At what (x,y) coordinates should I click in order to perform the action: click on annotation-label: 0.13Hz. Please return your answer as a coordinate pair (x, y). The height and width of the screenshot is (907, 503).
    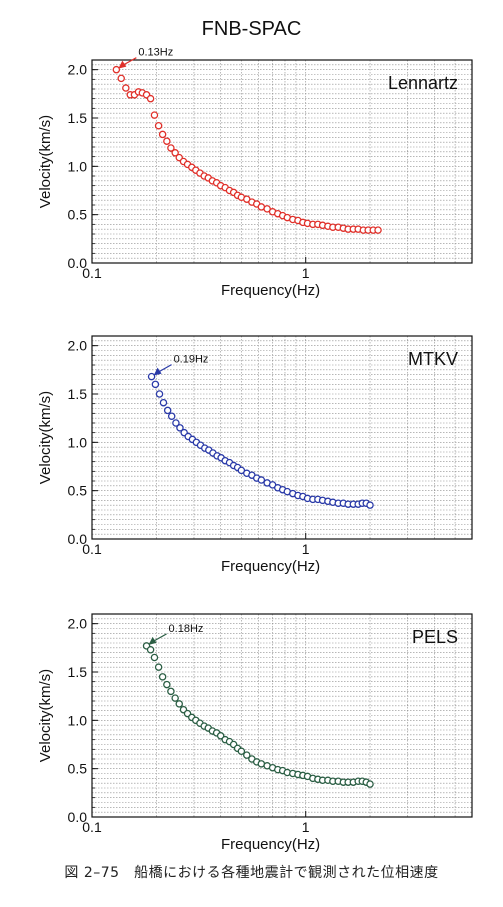
    Looking at the image, I should click on (155, 53).